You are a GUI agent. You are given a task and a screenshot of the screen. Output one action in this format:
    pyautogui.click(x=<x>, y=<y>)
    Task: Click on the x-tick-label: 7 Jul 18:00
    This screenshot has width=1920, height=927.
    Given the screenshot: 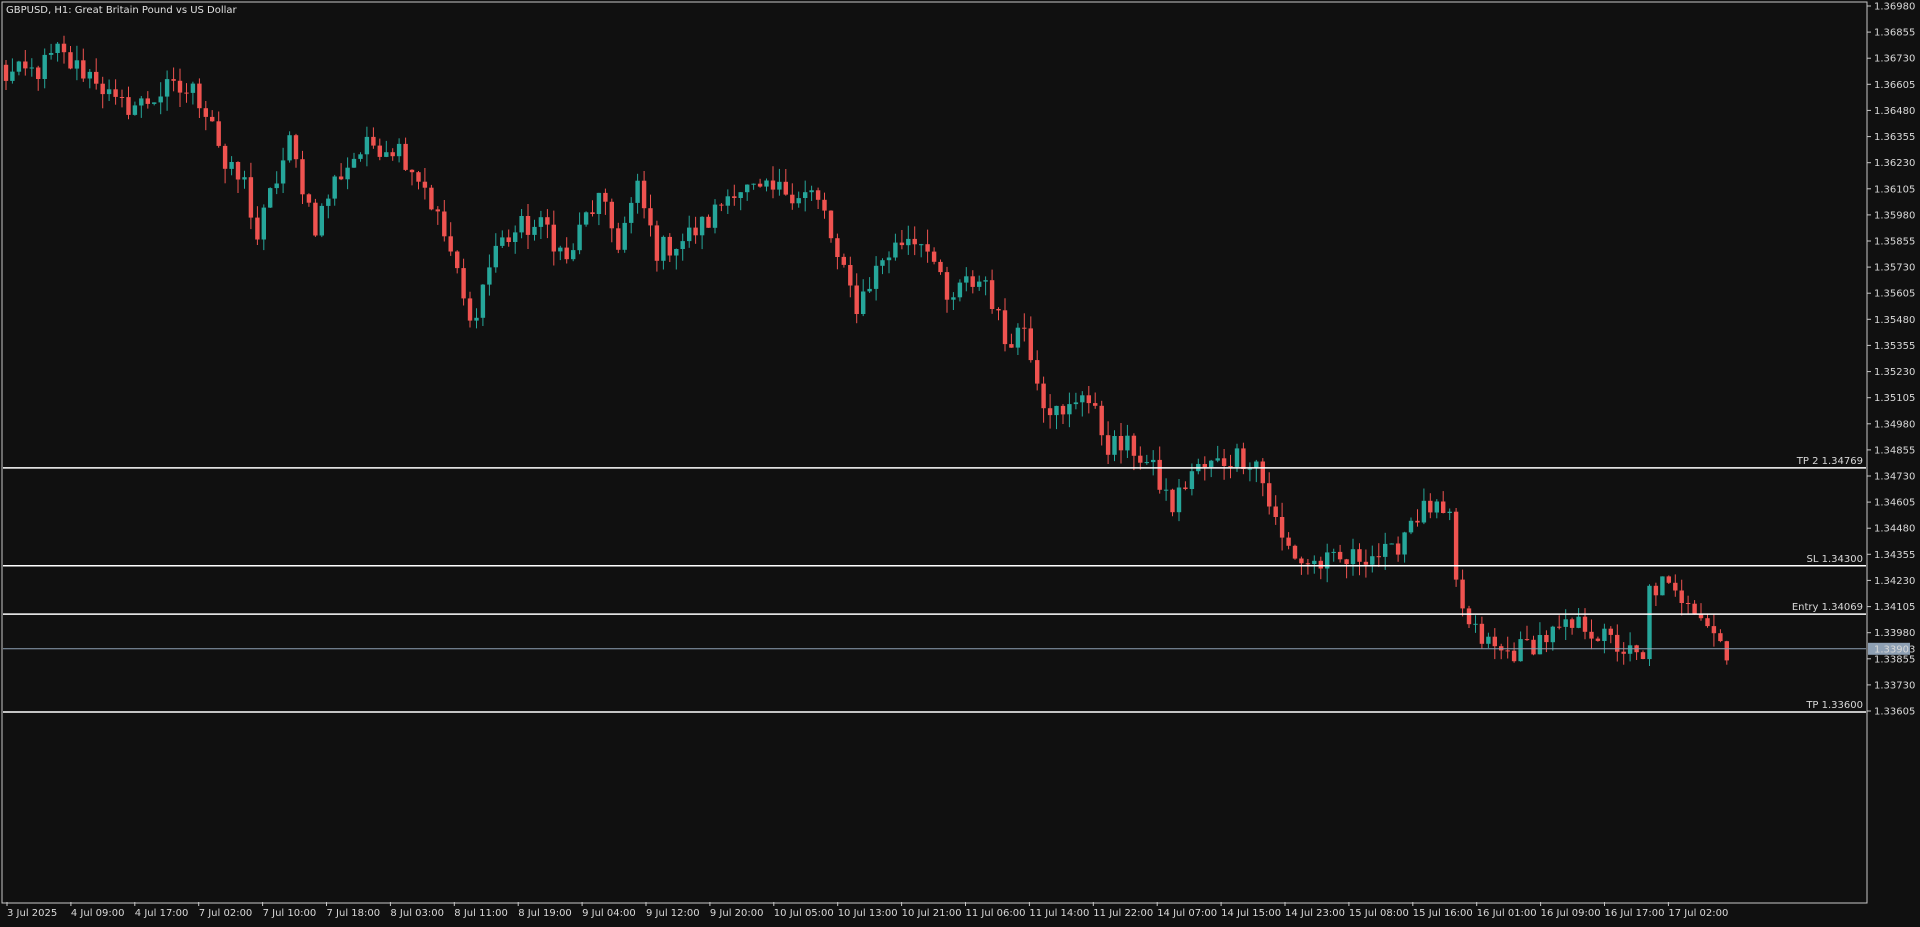 What is the action you would take?
    pyautogui.click(x=354, y=913)
    